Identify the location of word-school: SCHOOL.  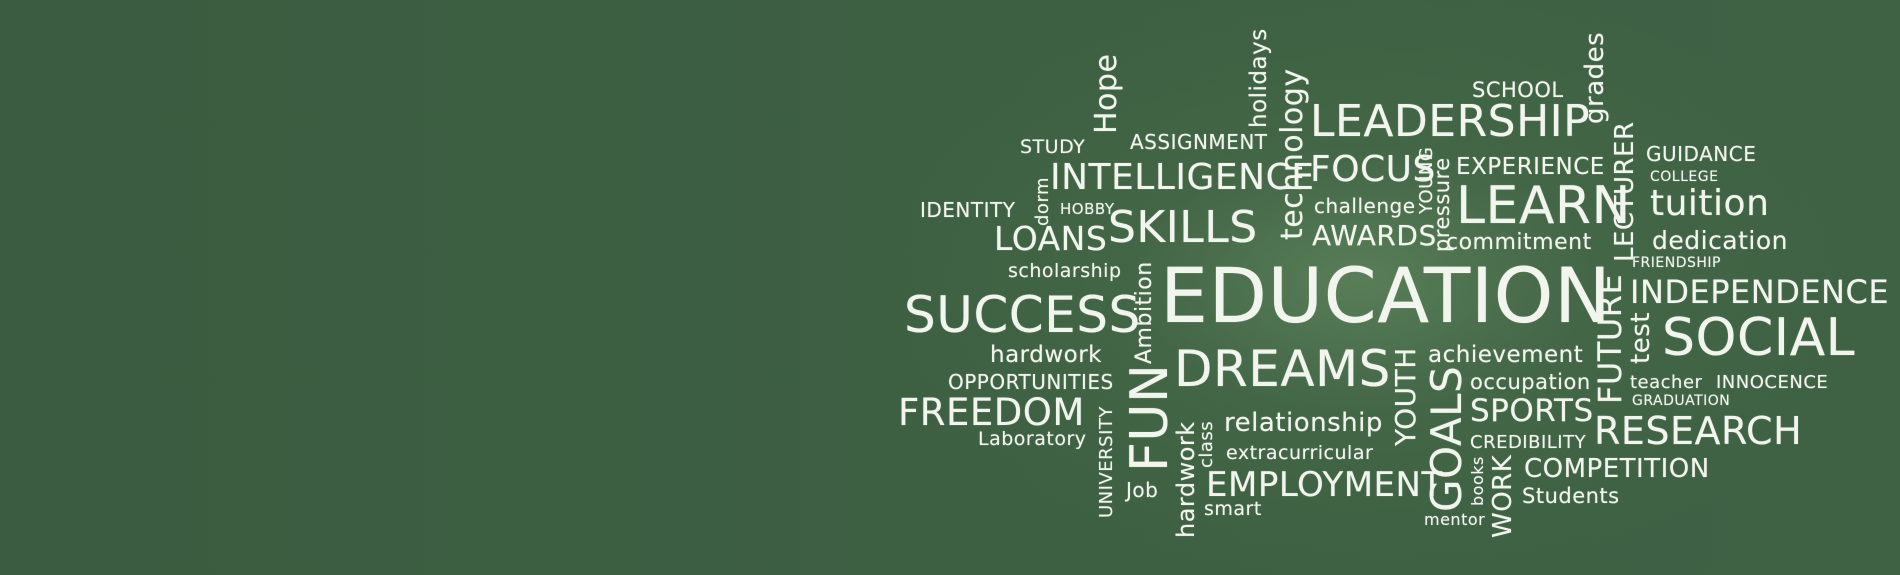
(1518, 90).